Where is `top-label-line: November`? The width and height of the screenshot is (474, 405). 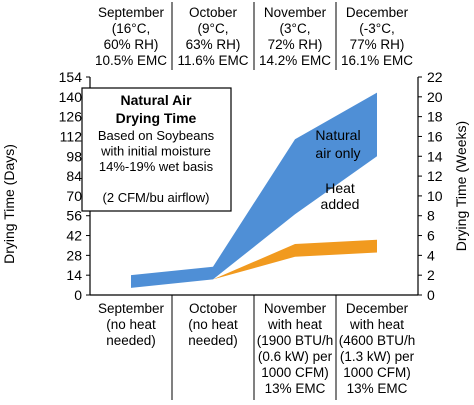 top-label-line: November is located at coordinates (295, 12).